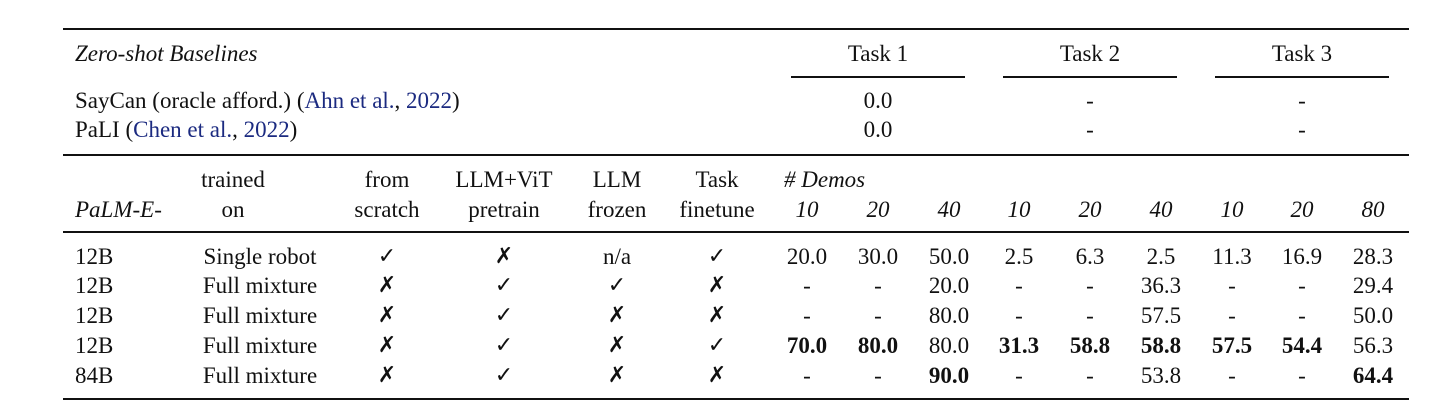 The width and height of the screenshot is (1440, 408). I want to click on header-llm-frozen-line2: frozen, so click(617, 209).